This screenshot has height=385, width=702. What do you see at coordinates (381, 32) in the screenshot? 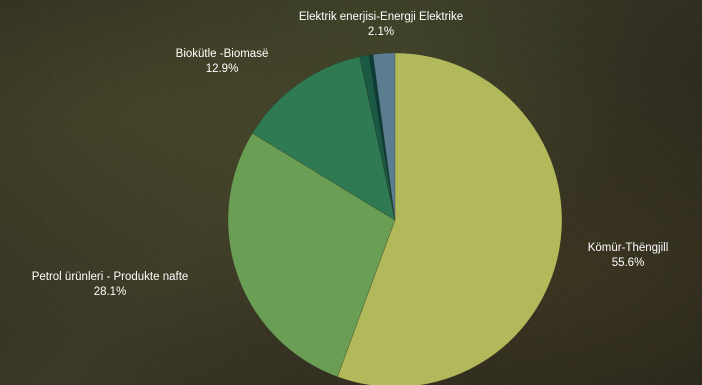
I see `slice-value-label-6: 2.1%` at bounding box center [381, 32].